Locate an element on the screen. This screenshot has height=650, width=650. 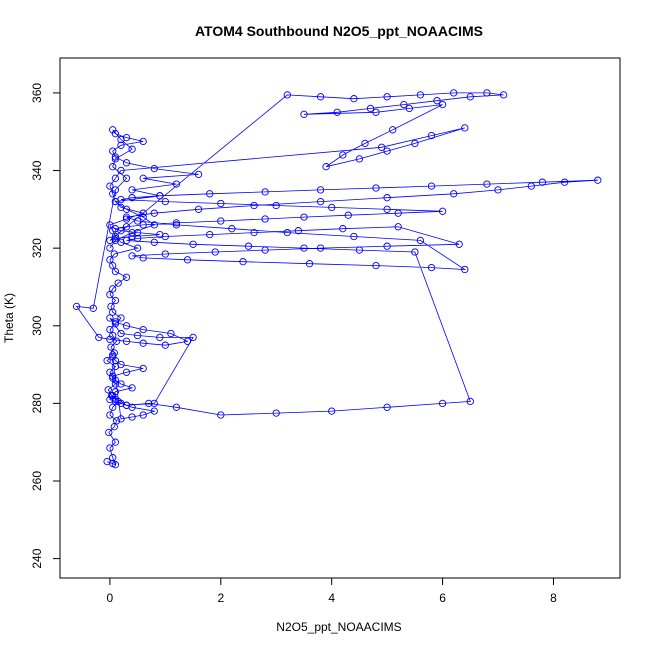
y-axis: 240 260 280 300 320 340 360 is located at coordinates (45, 326).